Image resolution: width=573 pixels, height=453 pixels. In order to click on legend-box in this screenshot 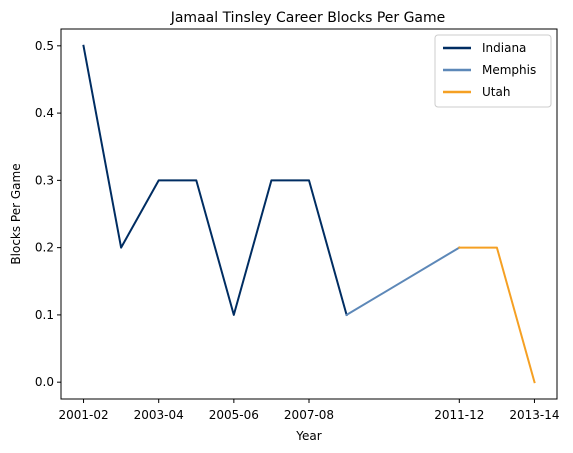, I will do `click(493, 71)`.